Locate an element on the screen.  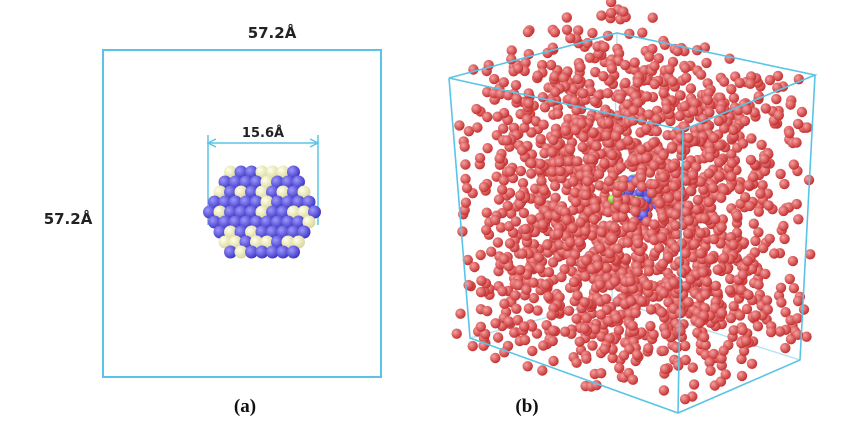
nanoparticle is located at coordinates (262, 212).